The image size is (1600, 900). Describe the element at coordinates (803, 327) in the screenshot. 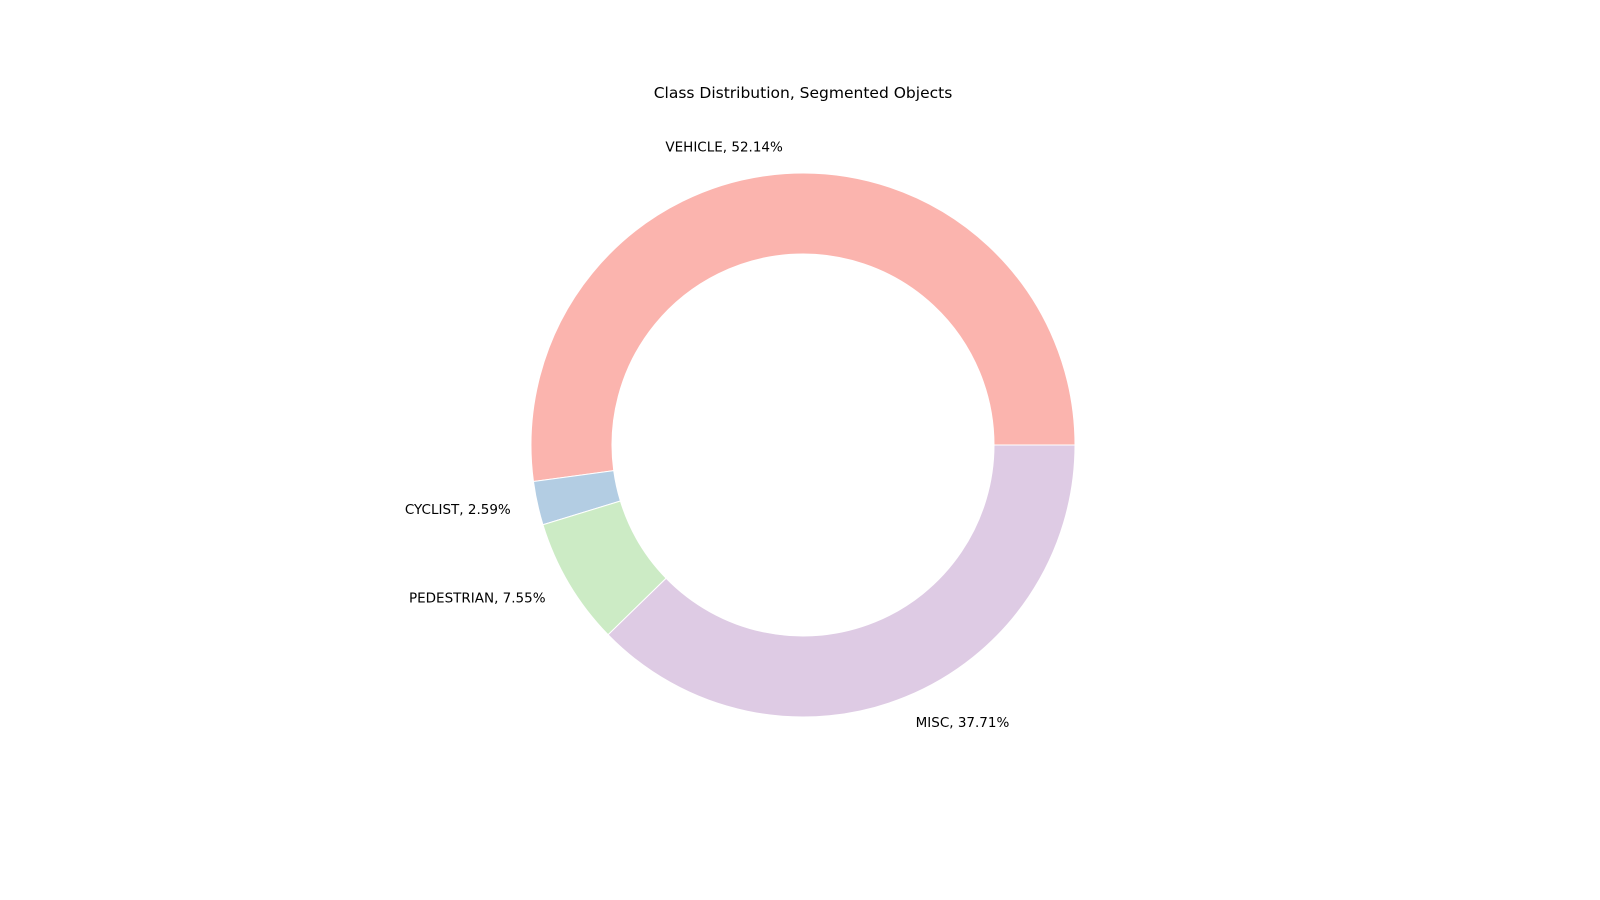

I see `slice-vehicle` at that location.